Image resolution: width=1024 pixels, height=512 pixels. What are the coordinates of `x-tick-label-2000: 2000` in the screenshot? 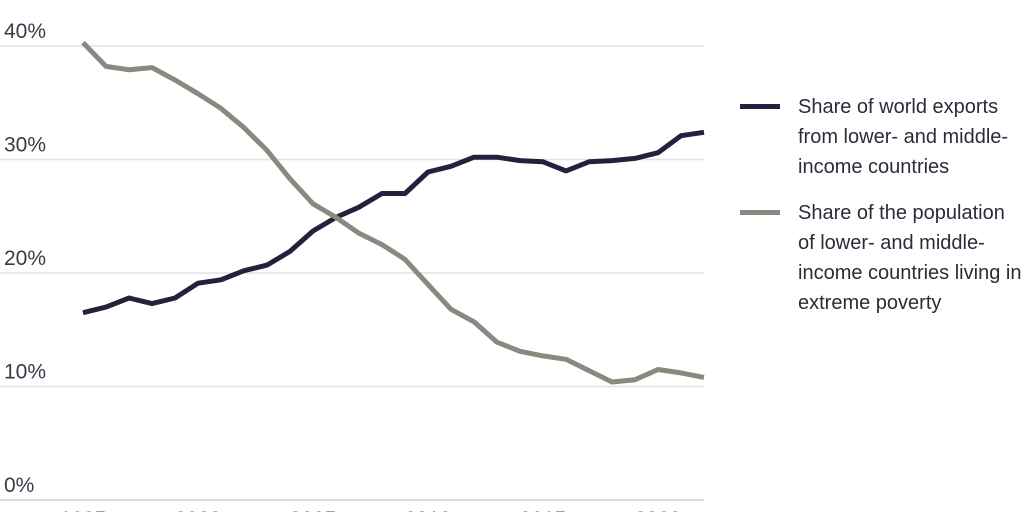 It's located at (198, 510).